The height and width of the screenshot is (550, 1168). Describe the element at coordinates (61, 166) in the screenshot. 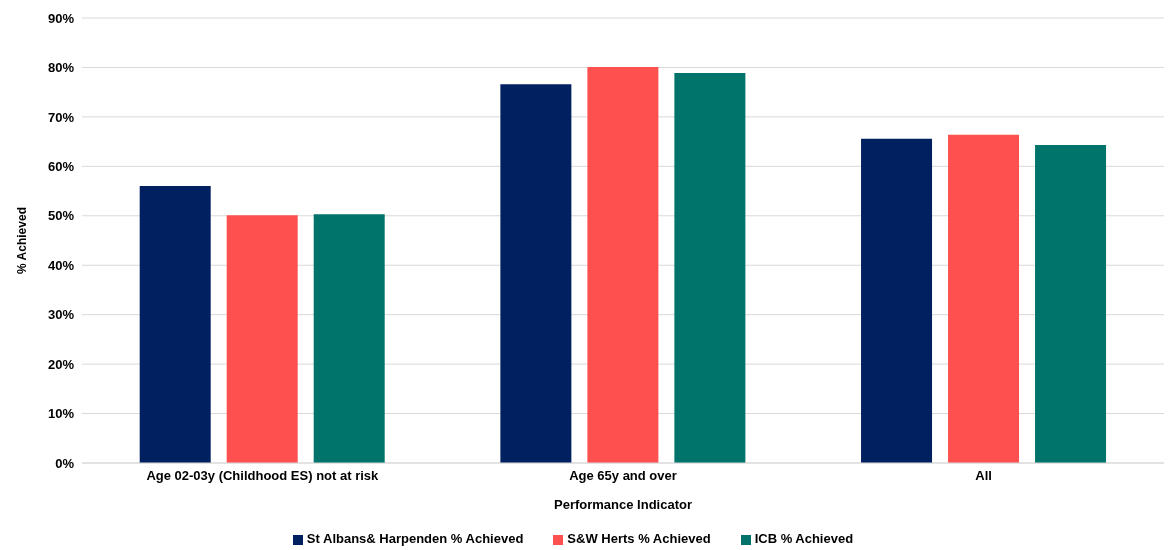

I see `y-tick-label: 60%` at that location.